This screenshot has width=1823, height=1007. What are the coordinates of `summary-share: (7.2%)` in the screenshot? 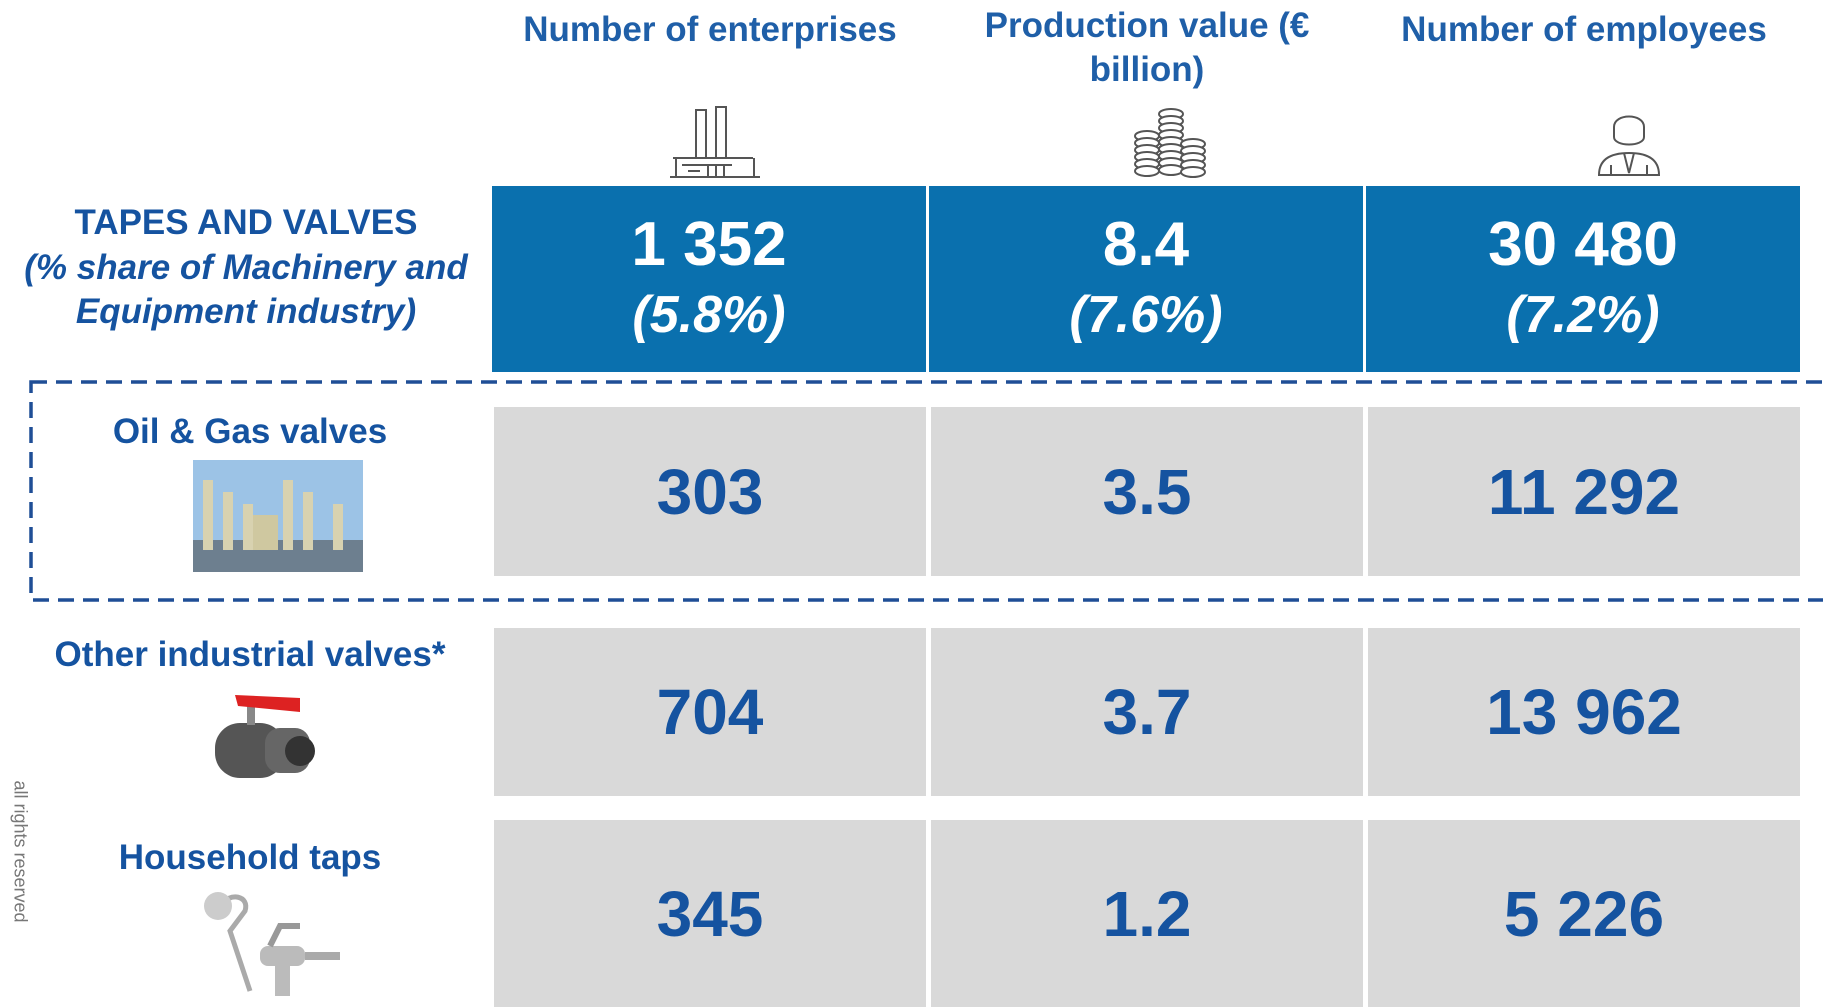 It's located at (1583, 315).